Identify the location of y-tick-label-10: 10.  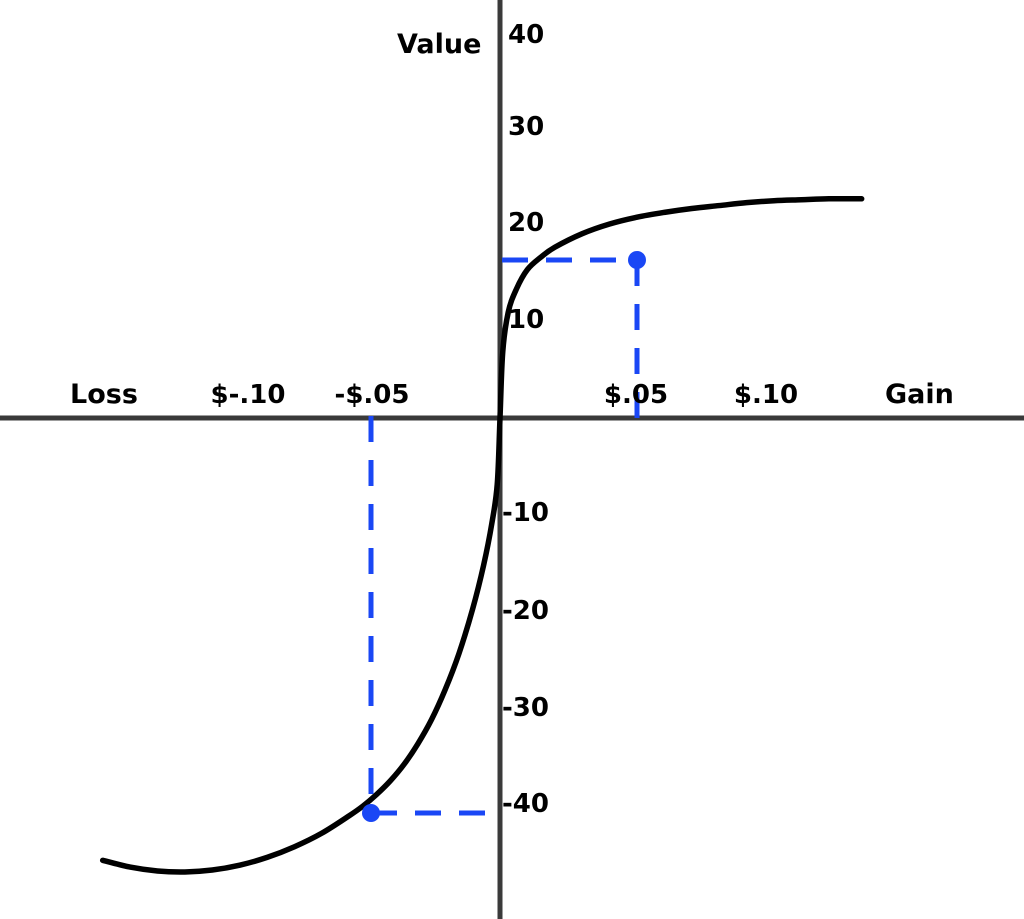
(526, 320).